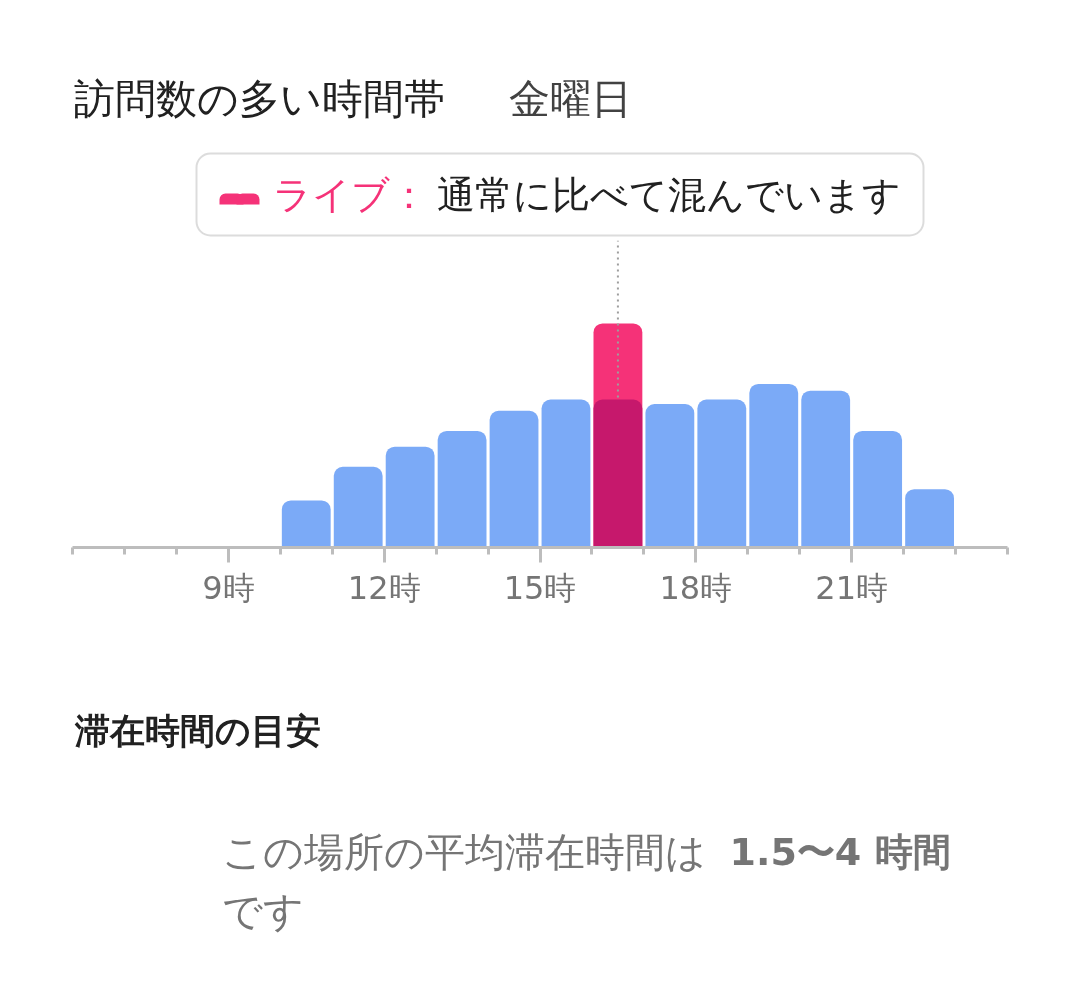 This screenshot has width=1080, height=986. Describe the element at coordinates (570, 98) in the screenshot. I see `chart-subtitle: 金曜日` at that location.